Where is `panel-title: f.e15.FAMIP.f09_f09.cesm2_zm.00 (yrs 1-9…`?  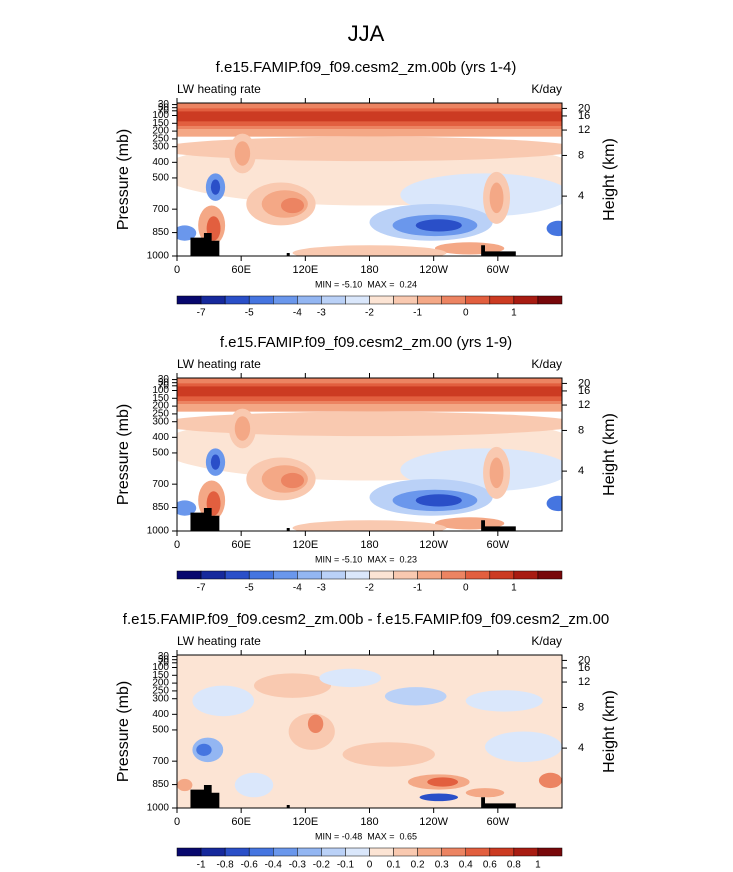
panel-title: f.e15.FAMIP.f09_f09.cesm2_zm.00 (yrs 1-9… is located at coordinates (366, 342).